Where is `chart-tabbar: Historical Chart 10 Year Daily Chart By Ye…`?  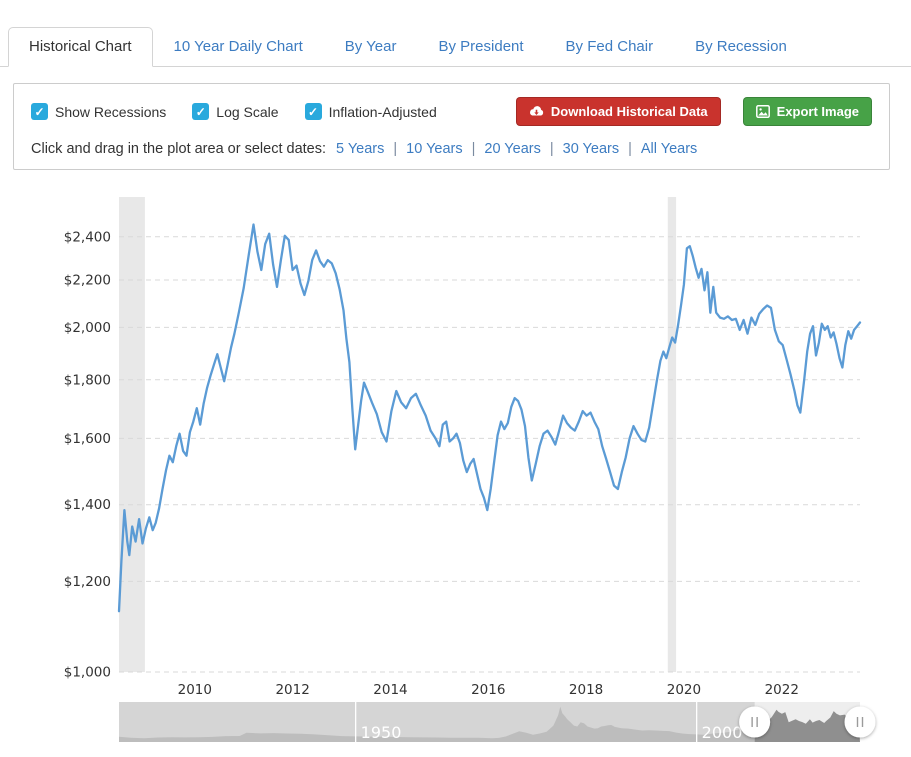 chart-tabbar: Historical Chart 10 Year Daily Chart By Ye… is located at coordinates (455, 33).